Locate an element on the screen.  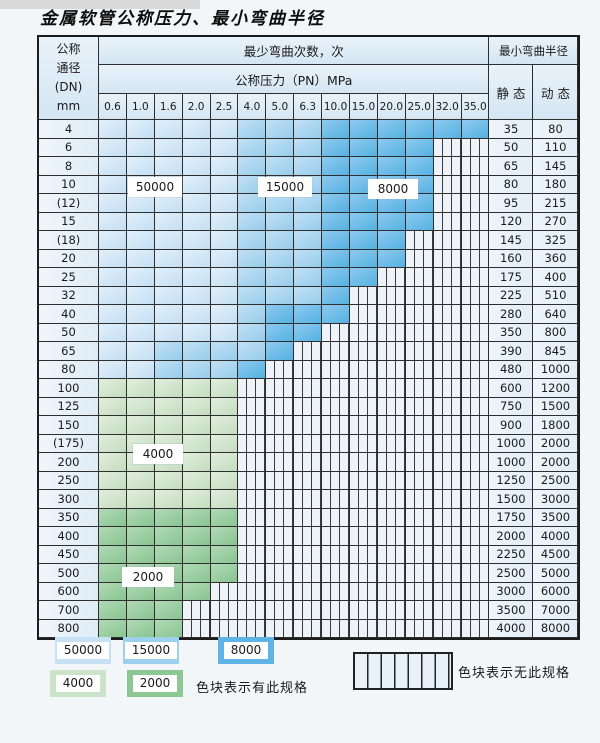
dynamic-value-cell: 270 is located at coordinates (556, 221).